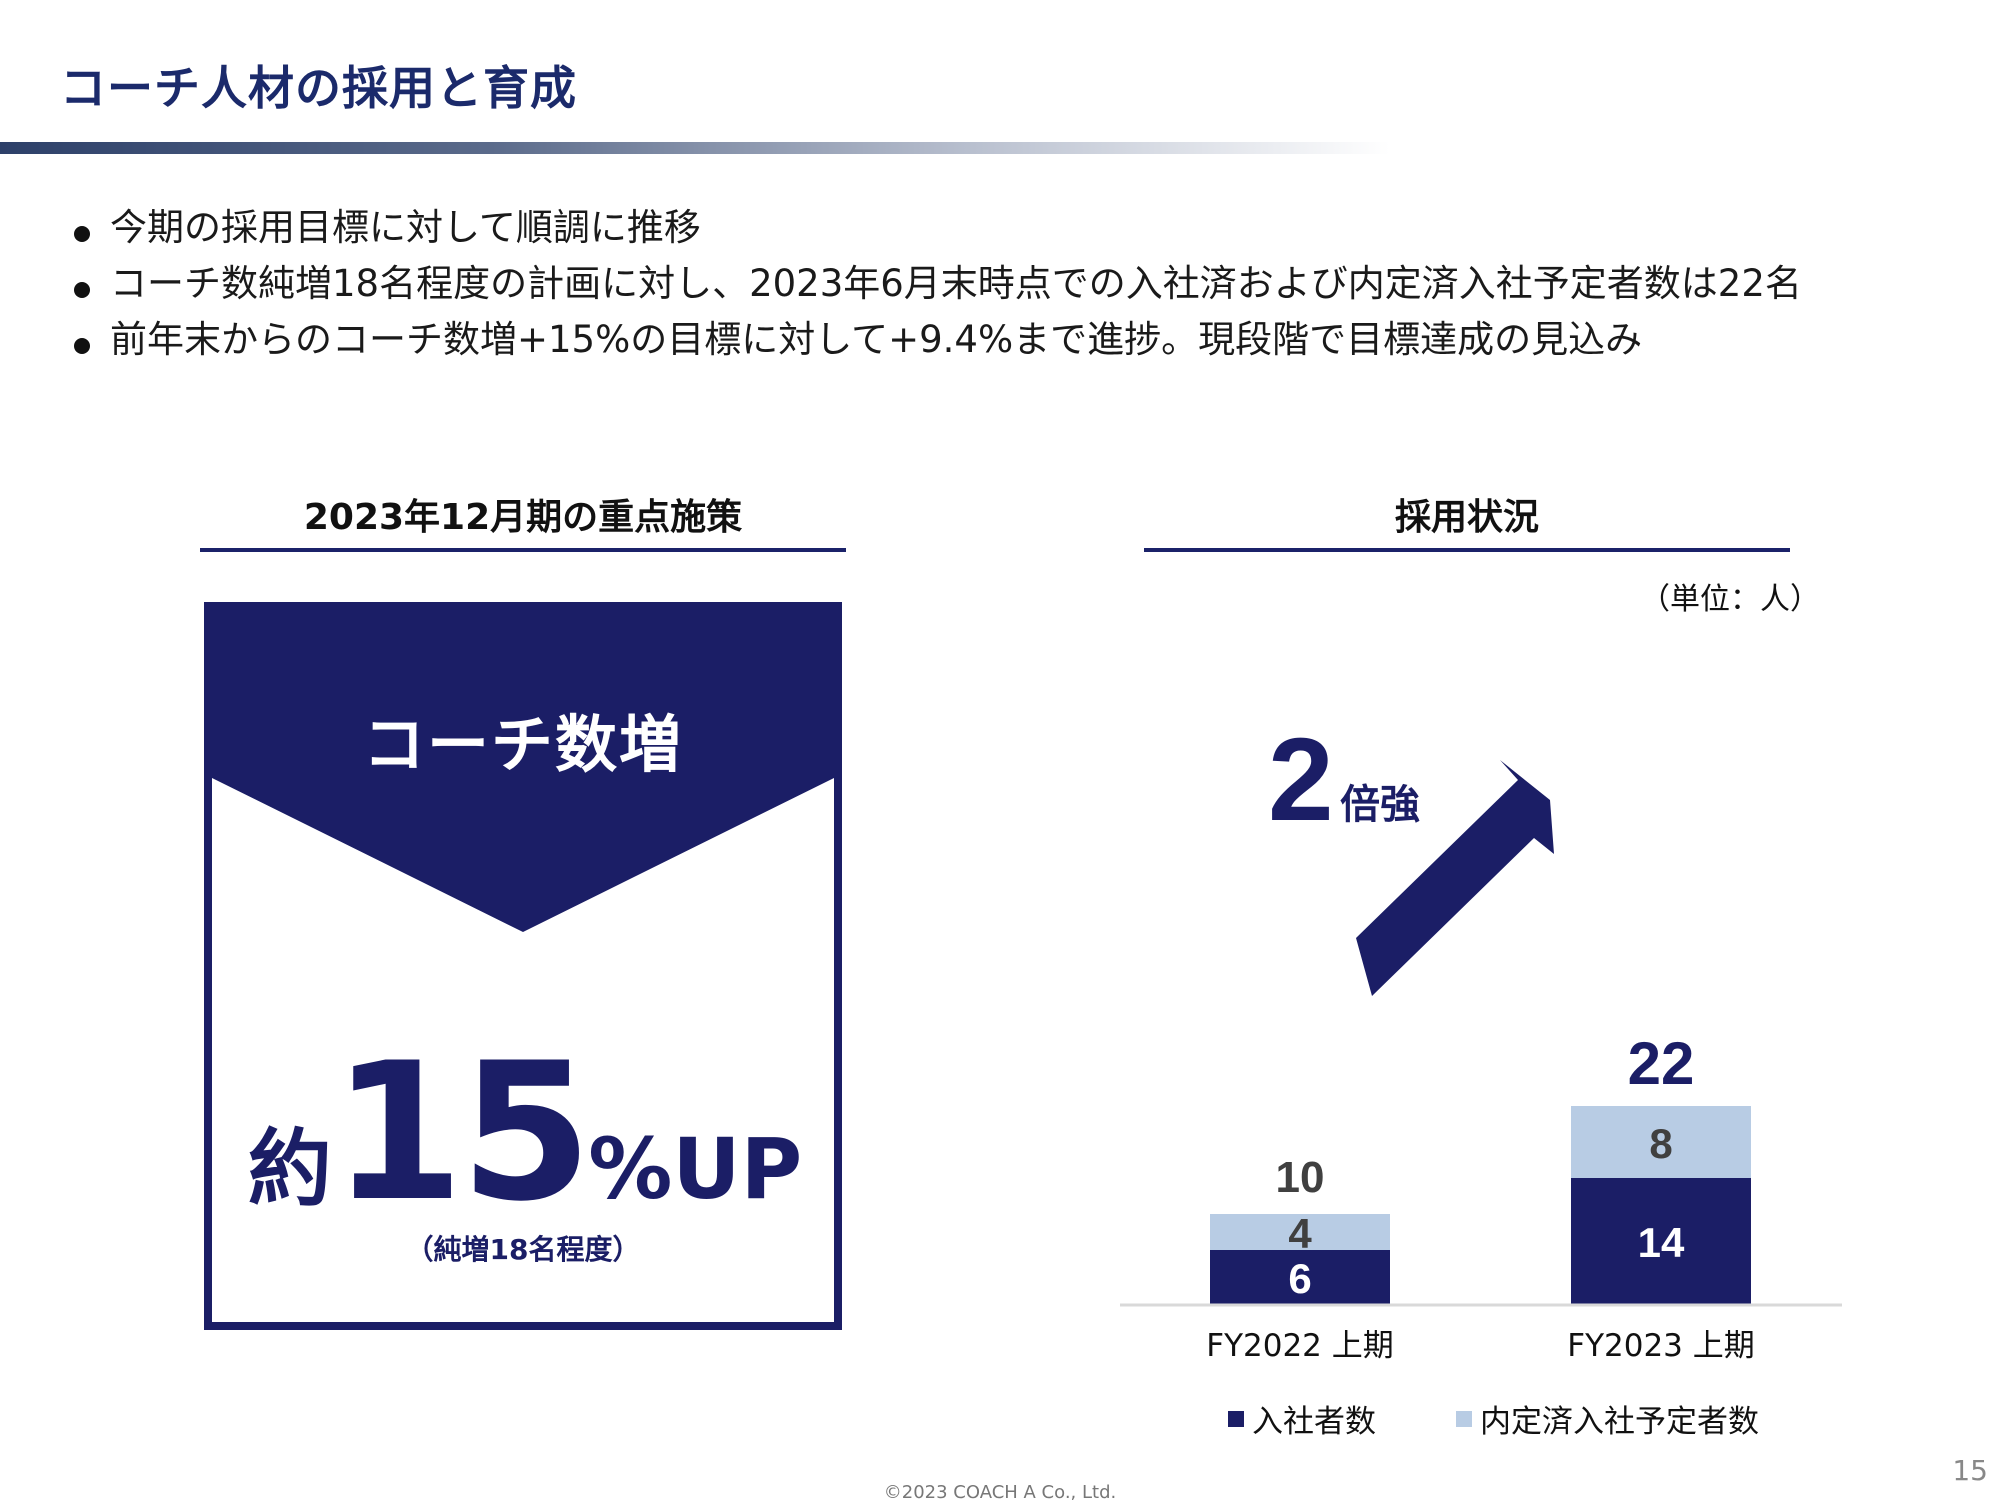 This screenshot has width=2000, height=1503. I want to click on bar-value-label: 4, so click(1300, 1233).